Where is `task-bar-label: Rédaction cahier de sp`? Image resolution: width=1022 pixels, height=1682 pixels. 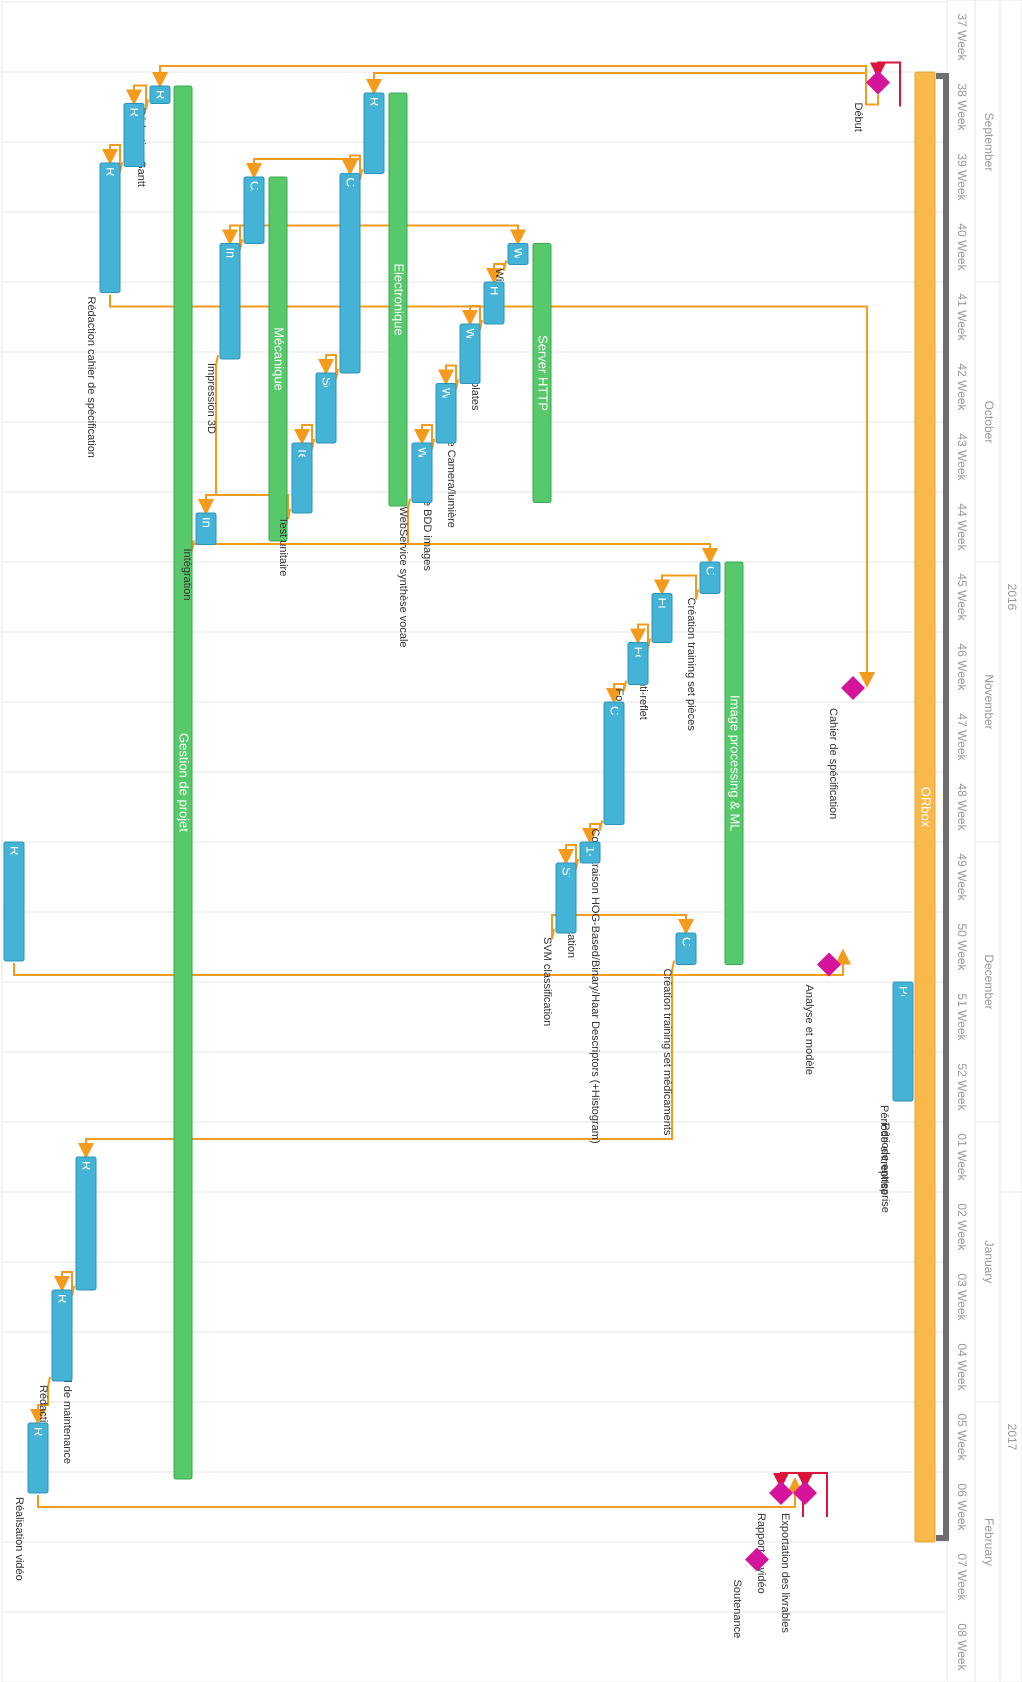
task-bar-label: Rédaction cahier de sp is located at coordinates (111, 233).